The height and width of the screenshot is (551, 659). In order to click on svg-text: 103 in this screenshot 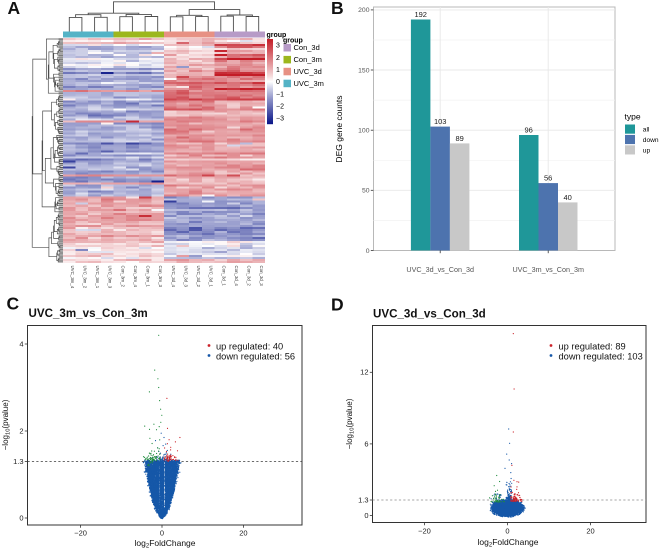, I will do `click(440, 121)`.